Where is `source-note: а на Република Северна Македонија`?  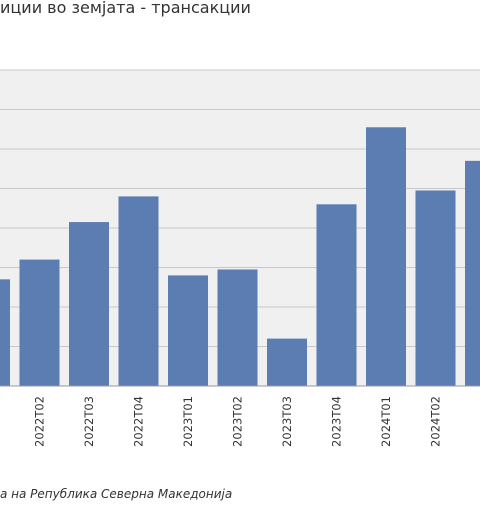 source-note: а на Република Северна Македонија is located at coordinates (116, 494).